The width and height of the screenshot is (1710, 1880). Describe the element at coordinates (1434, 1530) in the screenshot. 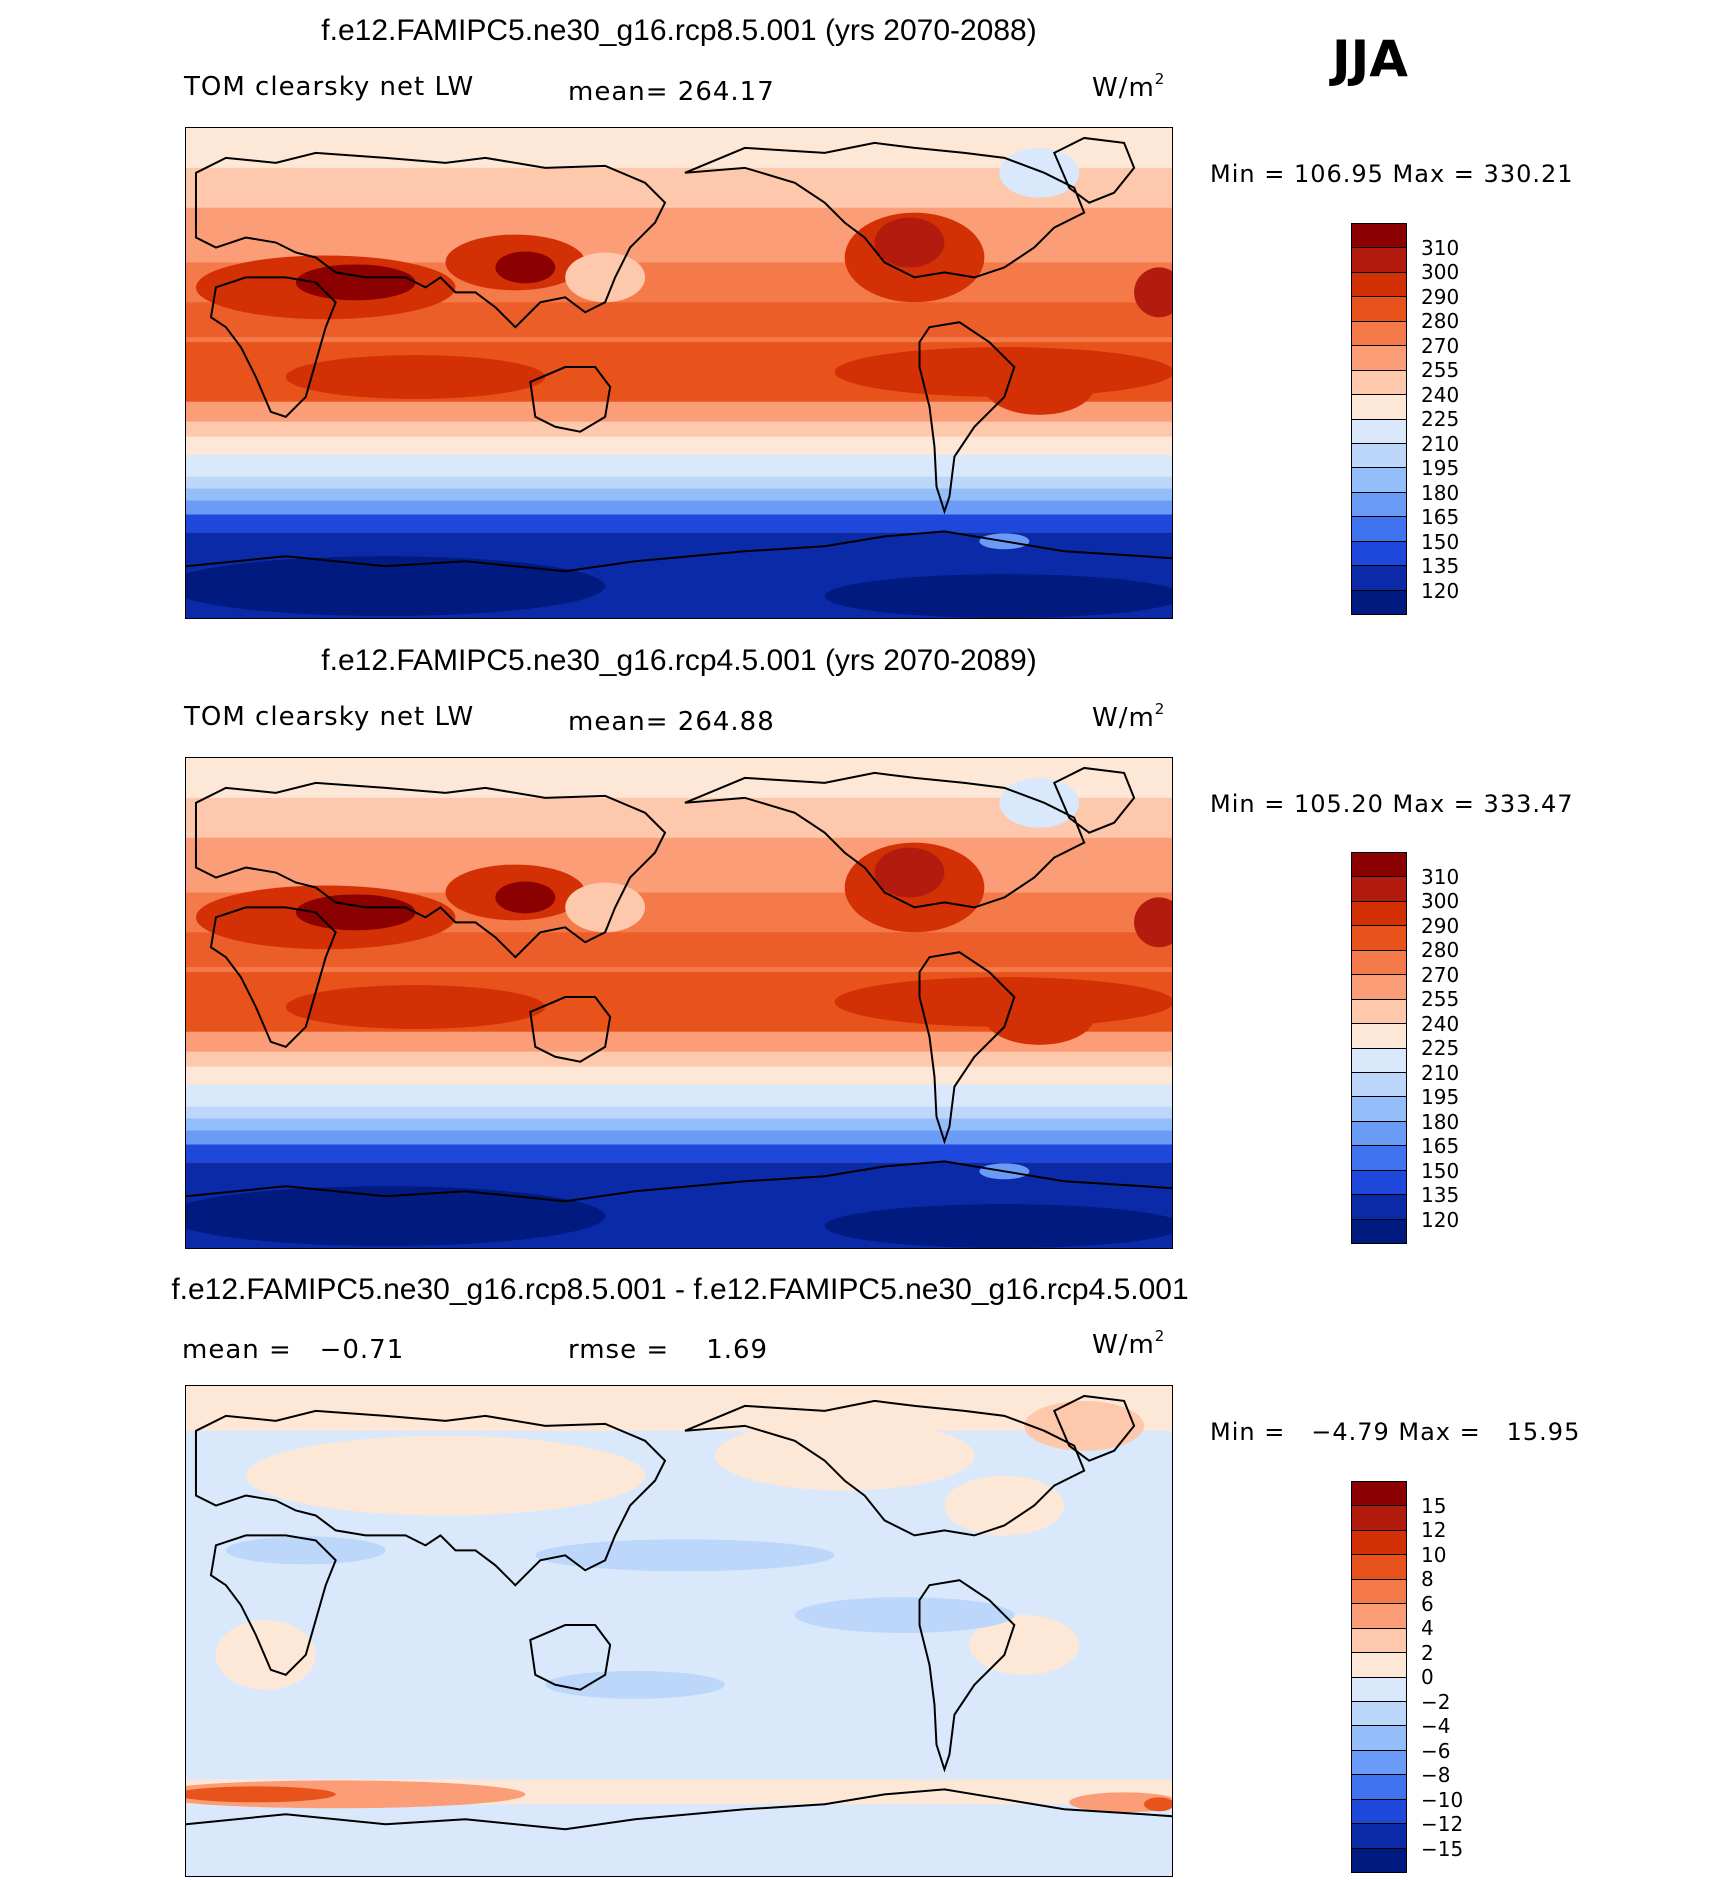

I see `colorbar-label: 12` at that location.